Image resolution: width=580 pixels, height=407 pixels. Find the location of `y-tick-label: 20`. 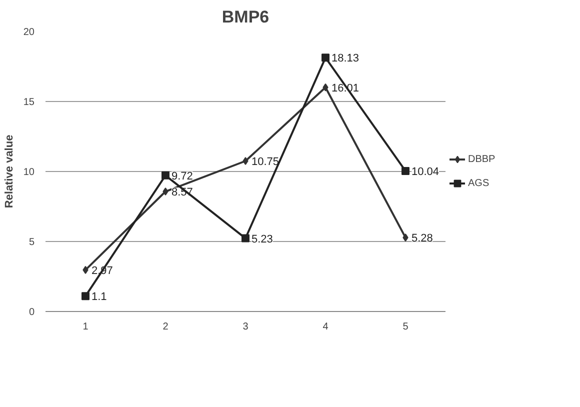

y-tick-label: 20 is located at coordinates (29, 32).